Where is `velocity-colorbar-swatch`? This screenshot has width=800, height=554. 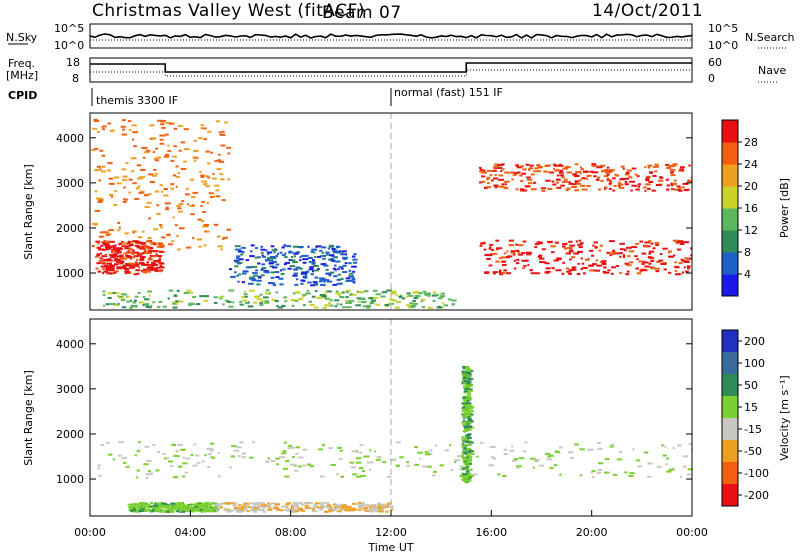 velocity-colorbar-swatch is located at coordinates (730, 385).